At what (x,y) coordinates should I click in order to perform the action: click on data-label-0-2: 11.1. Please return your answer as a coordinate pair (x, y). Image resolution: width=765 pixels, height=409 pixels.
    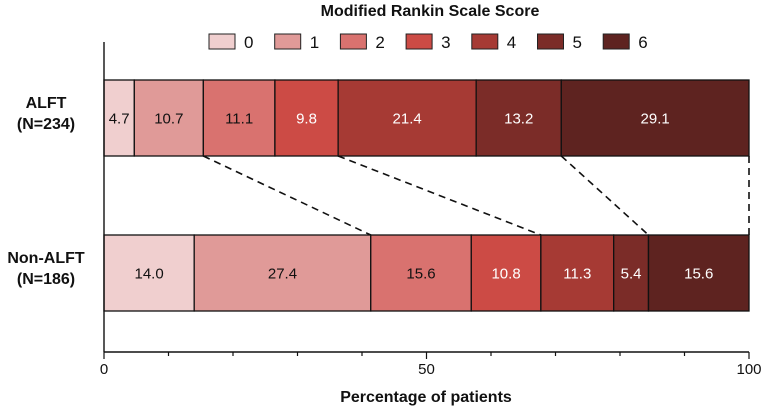
    Looking at the image, I should click on (239, 119).